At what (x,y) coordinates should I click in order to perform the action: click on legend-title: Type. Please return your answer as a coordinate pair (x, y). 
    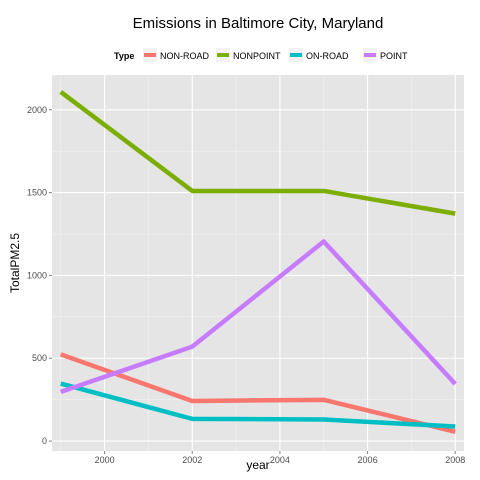
    Looking at the image, I should click on (124, 56).